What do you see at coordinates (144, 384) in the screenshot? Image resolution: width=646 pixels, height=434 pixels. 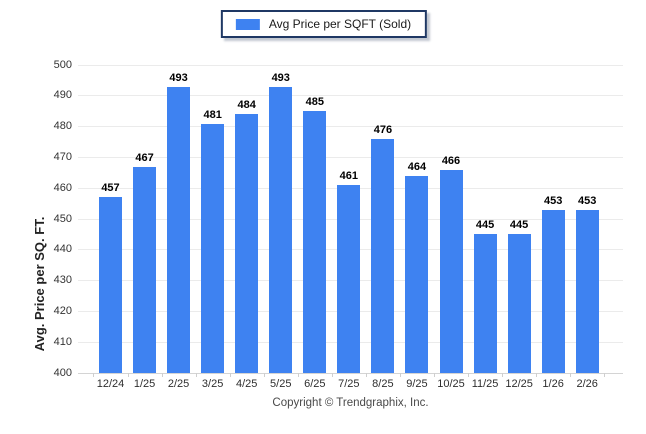 I see `x-tick-label: 1/25` at bounding box center [144, 384].